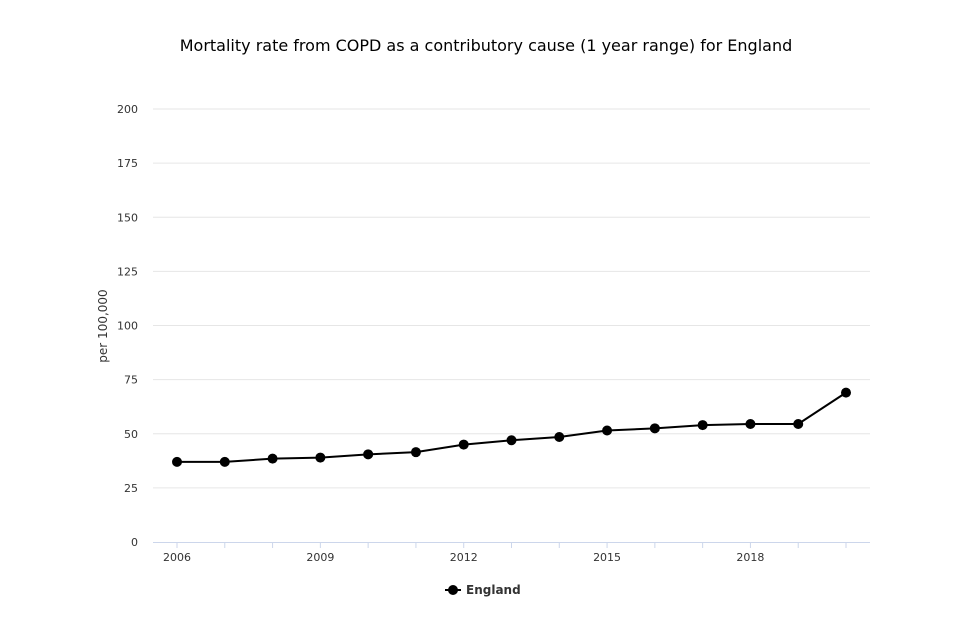  I want to click on series-england, so click(511, 427).